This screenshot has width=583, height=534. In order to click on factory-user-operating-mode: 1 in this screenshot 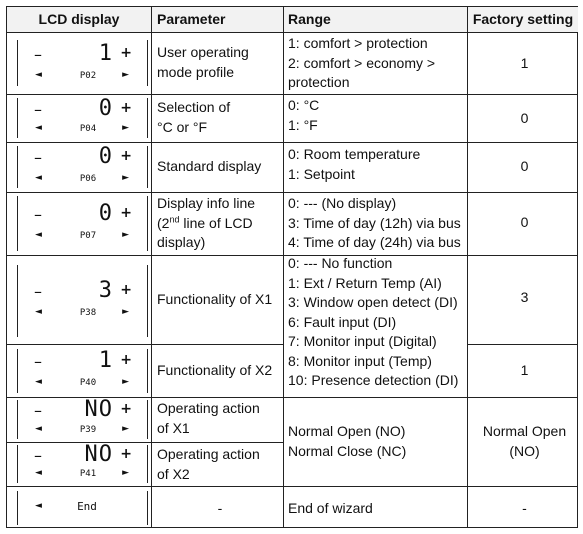, I will do `click(524, 63)`.